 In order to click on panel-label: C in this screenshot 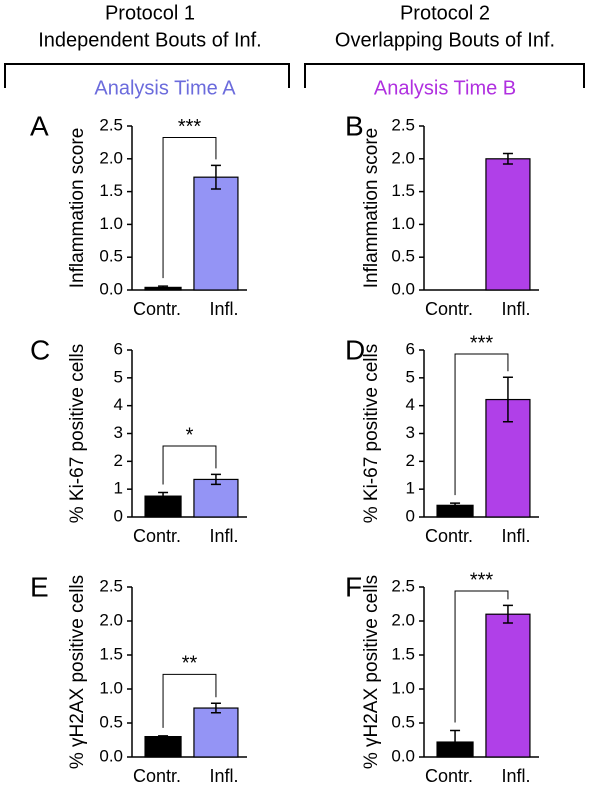, I will do `click(40, 349)`.